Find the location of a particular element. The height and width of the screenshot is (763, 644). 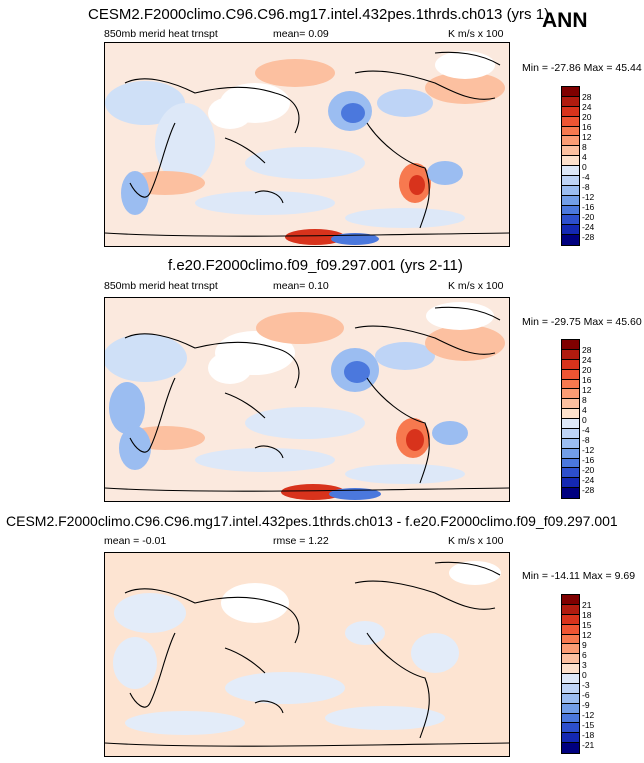

panel1-cbar-label: -24 is located at coordinates (588, 227).